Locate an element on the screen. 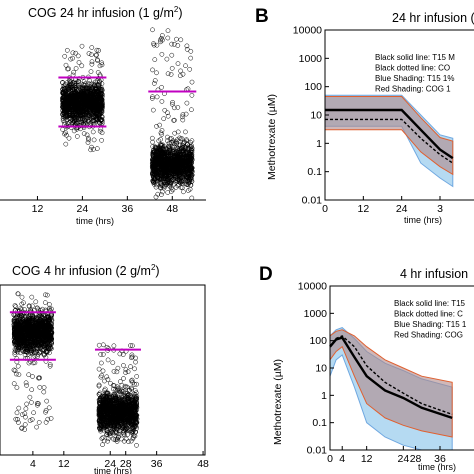 This screenshot has height=474, width=474. x-tick-label: 24 is located at coordinates (402, 209).